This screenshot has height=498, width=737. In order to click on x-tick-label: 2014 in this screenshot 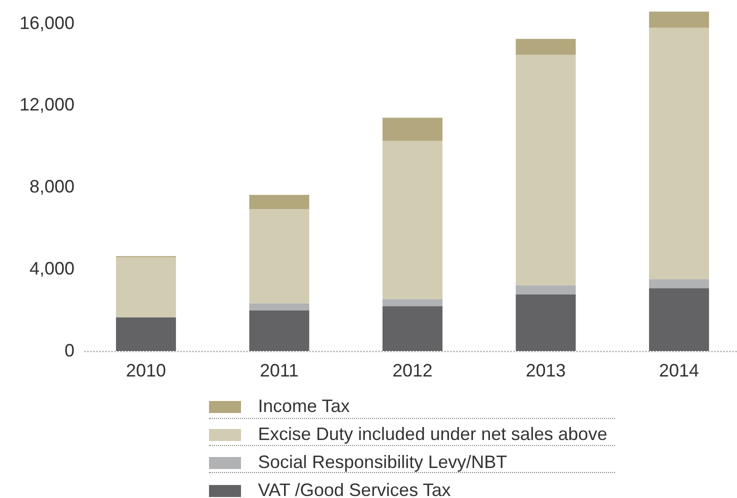, I will do `click(679, 370)`.